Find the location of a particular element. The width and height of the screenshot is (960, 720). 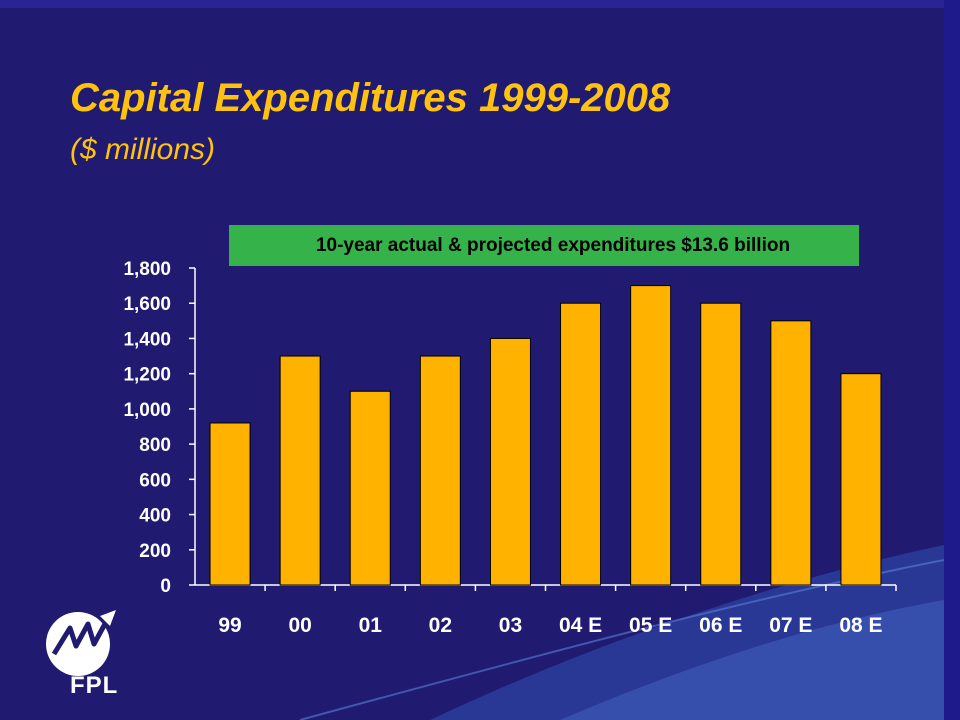

y-tick-labels: 0 200 400 600 800 1,000 1,200 1,400 1,600 1,800 is located at coordinates (147, 428).